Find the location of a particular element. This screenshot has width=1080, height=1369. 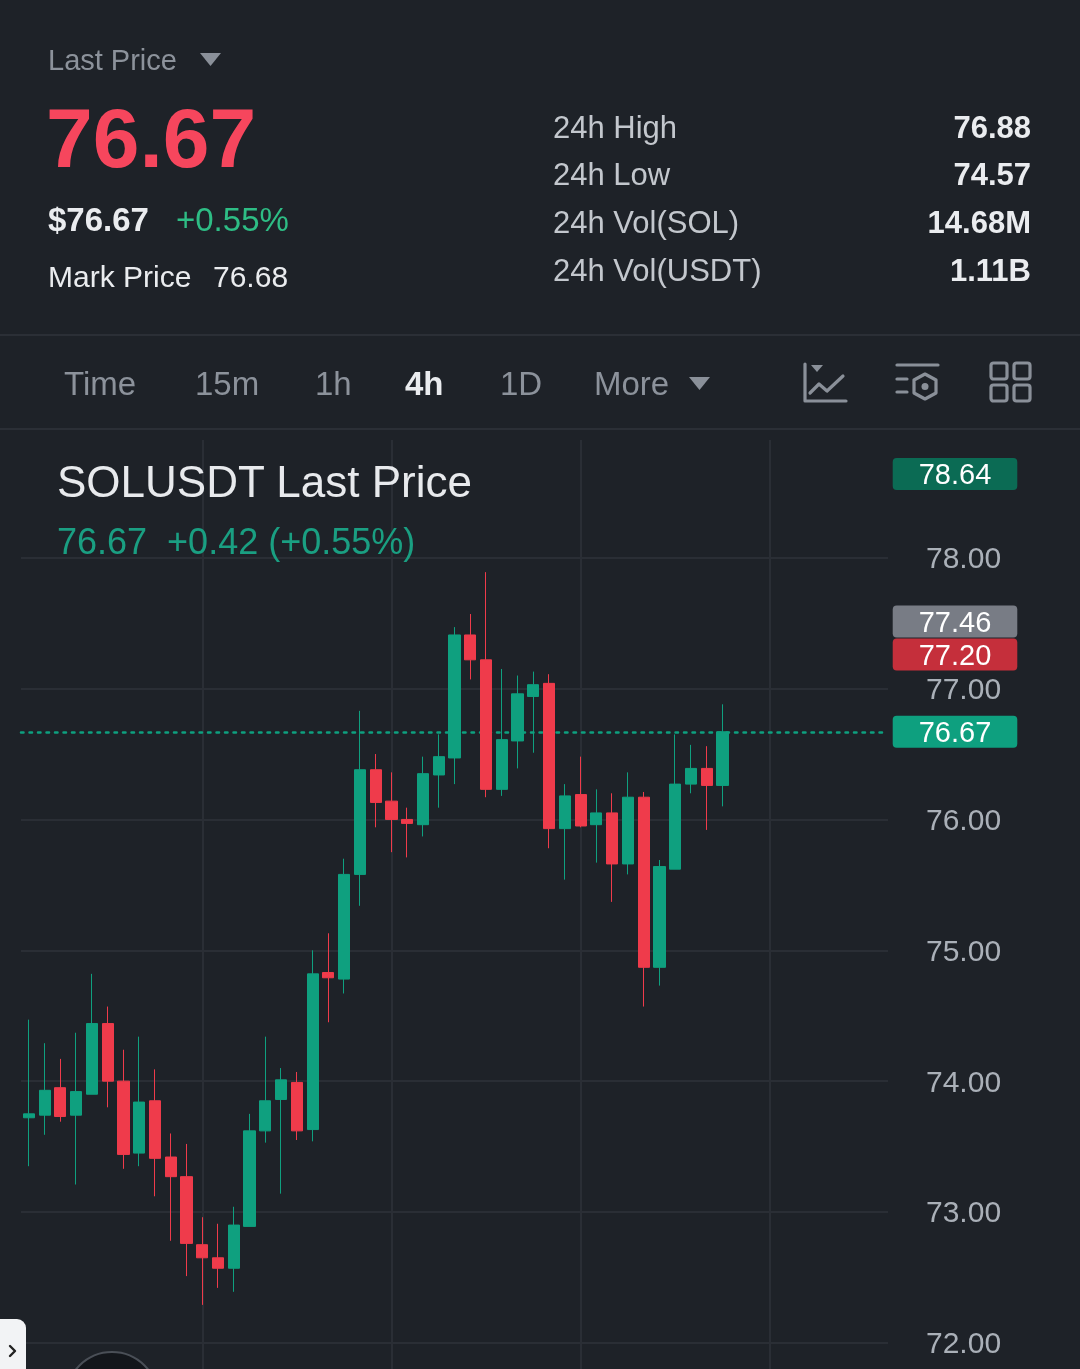

text: 24h High is located at coordinates (615, 127).